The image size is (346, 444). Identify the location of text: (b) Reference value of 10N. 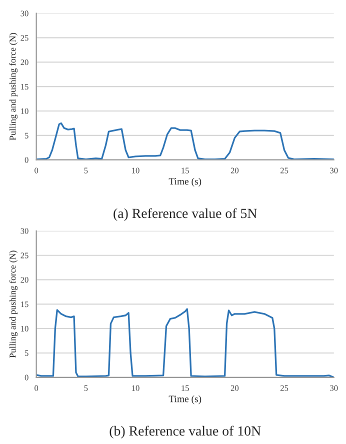
(185, 432).